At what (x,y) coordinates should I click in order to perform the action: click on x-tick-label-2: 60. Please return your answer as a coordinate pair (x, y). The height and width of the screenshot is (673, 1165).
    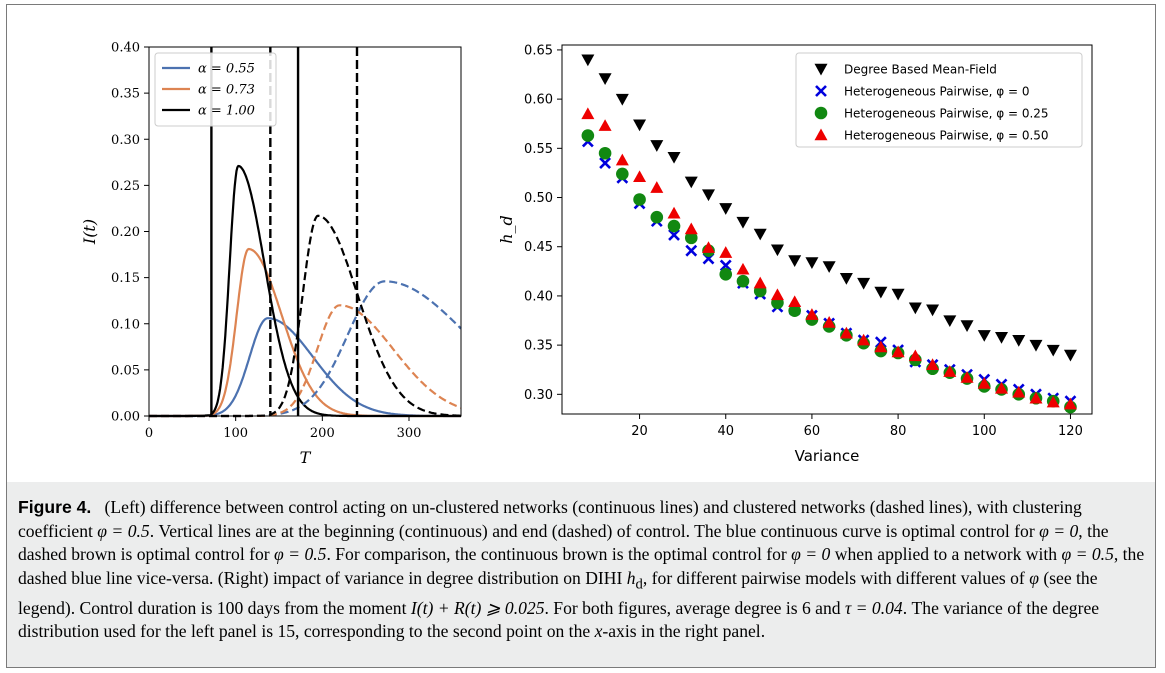
    Looking at the image, I should click on (812, 431).